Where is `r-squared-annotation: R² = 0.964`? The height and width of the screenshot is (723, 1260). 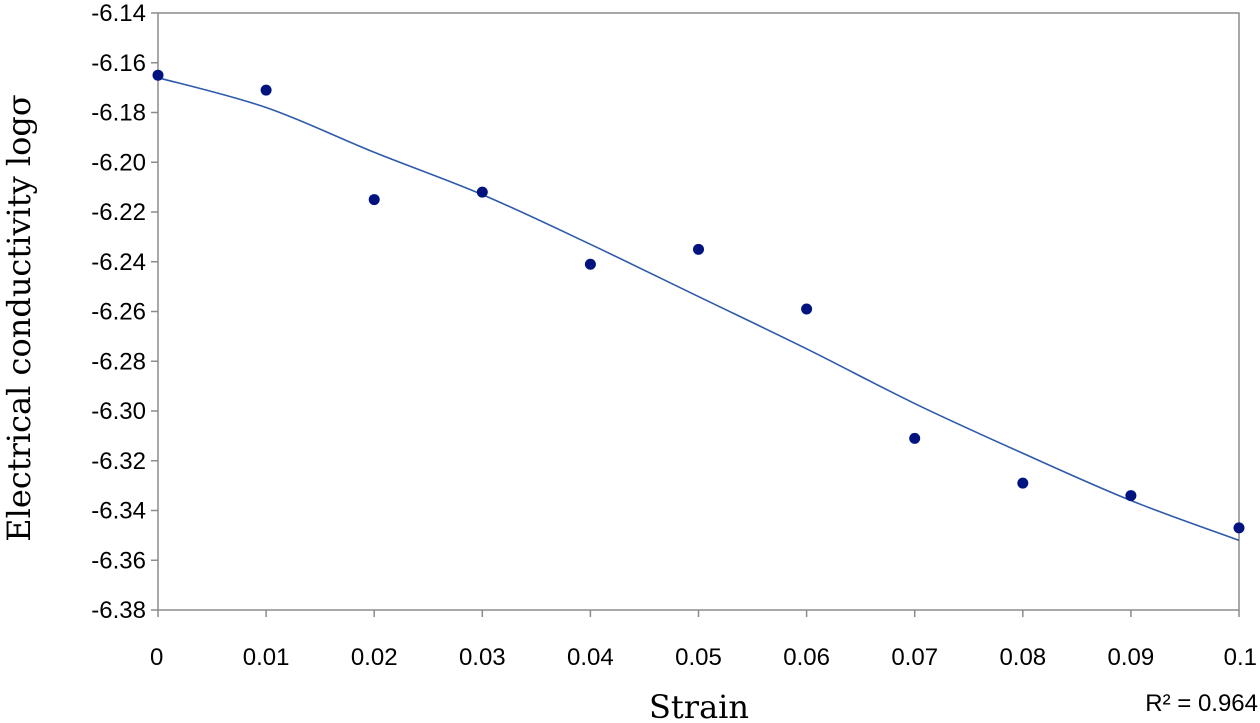 r-squared-annotation: R² = 0.964 is located at coordinates (1201, 703).